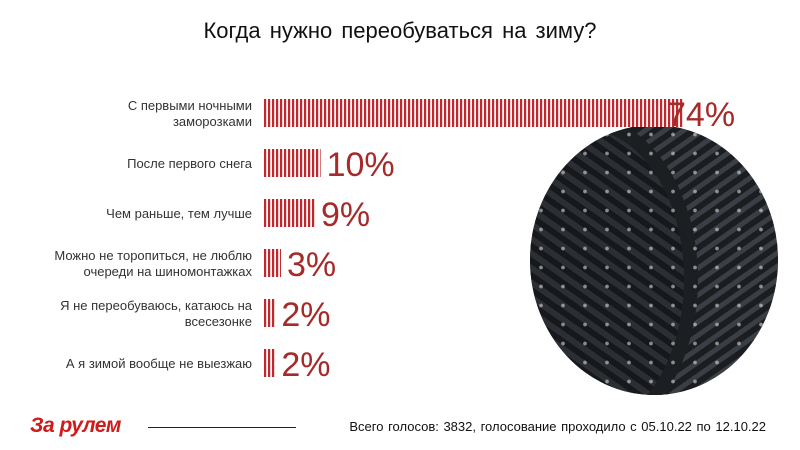 This screenshot has height=450, width=800. Describe the element at coordinates (190, 163) in the screenshot. I see `category-label-1: После первого снега` at that location.